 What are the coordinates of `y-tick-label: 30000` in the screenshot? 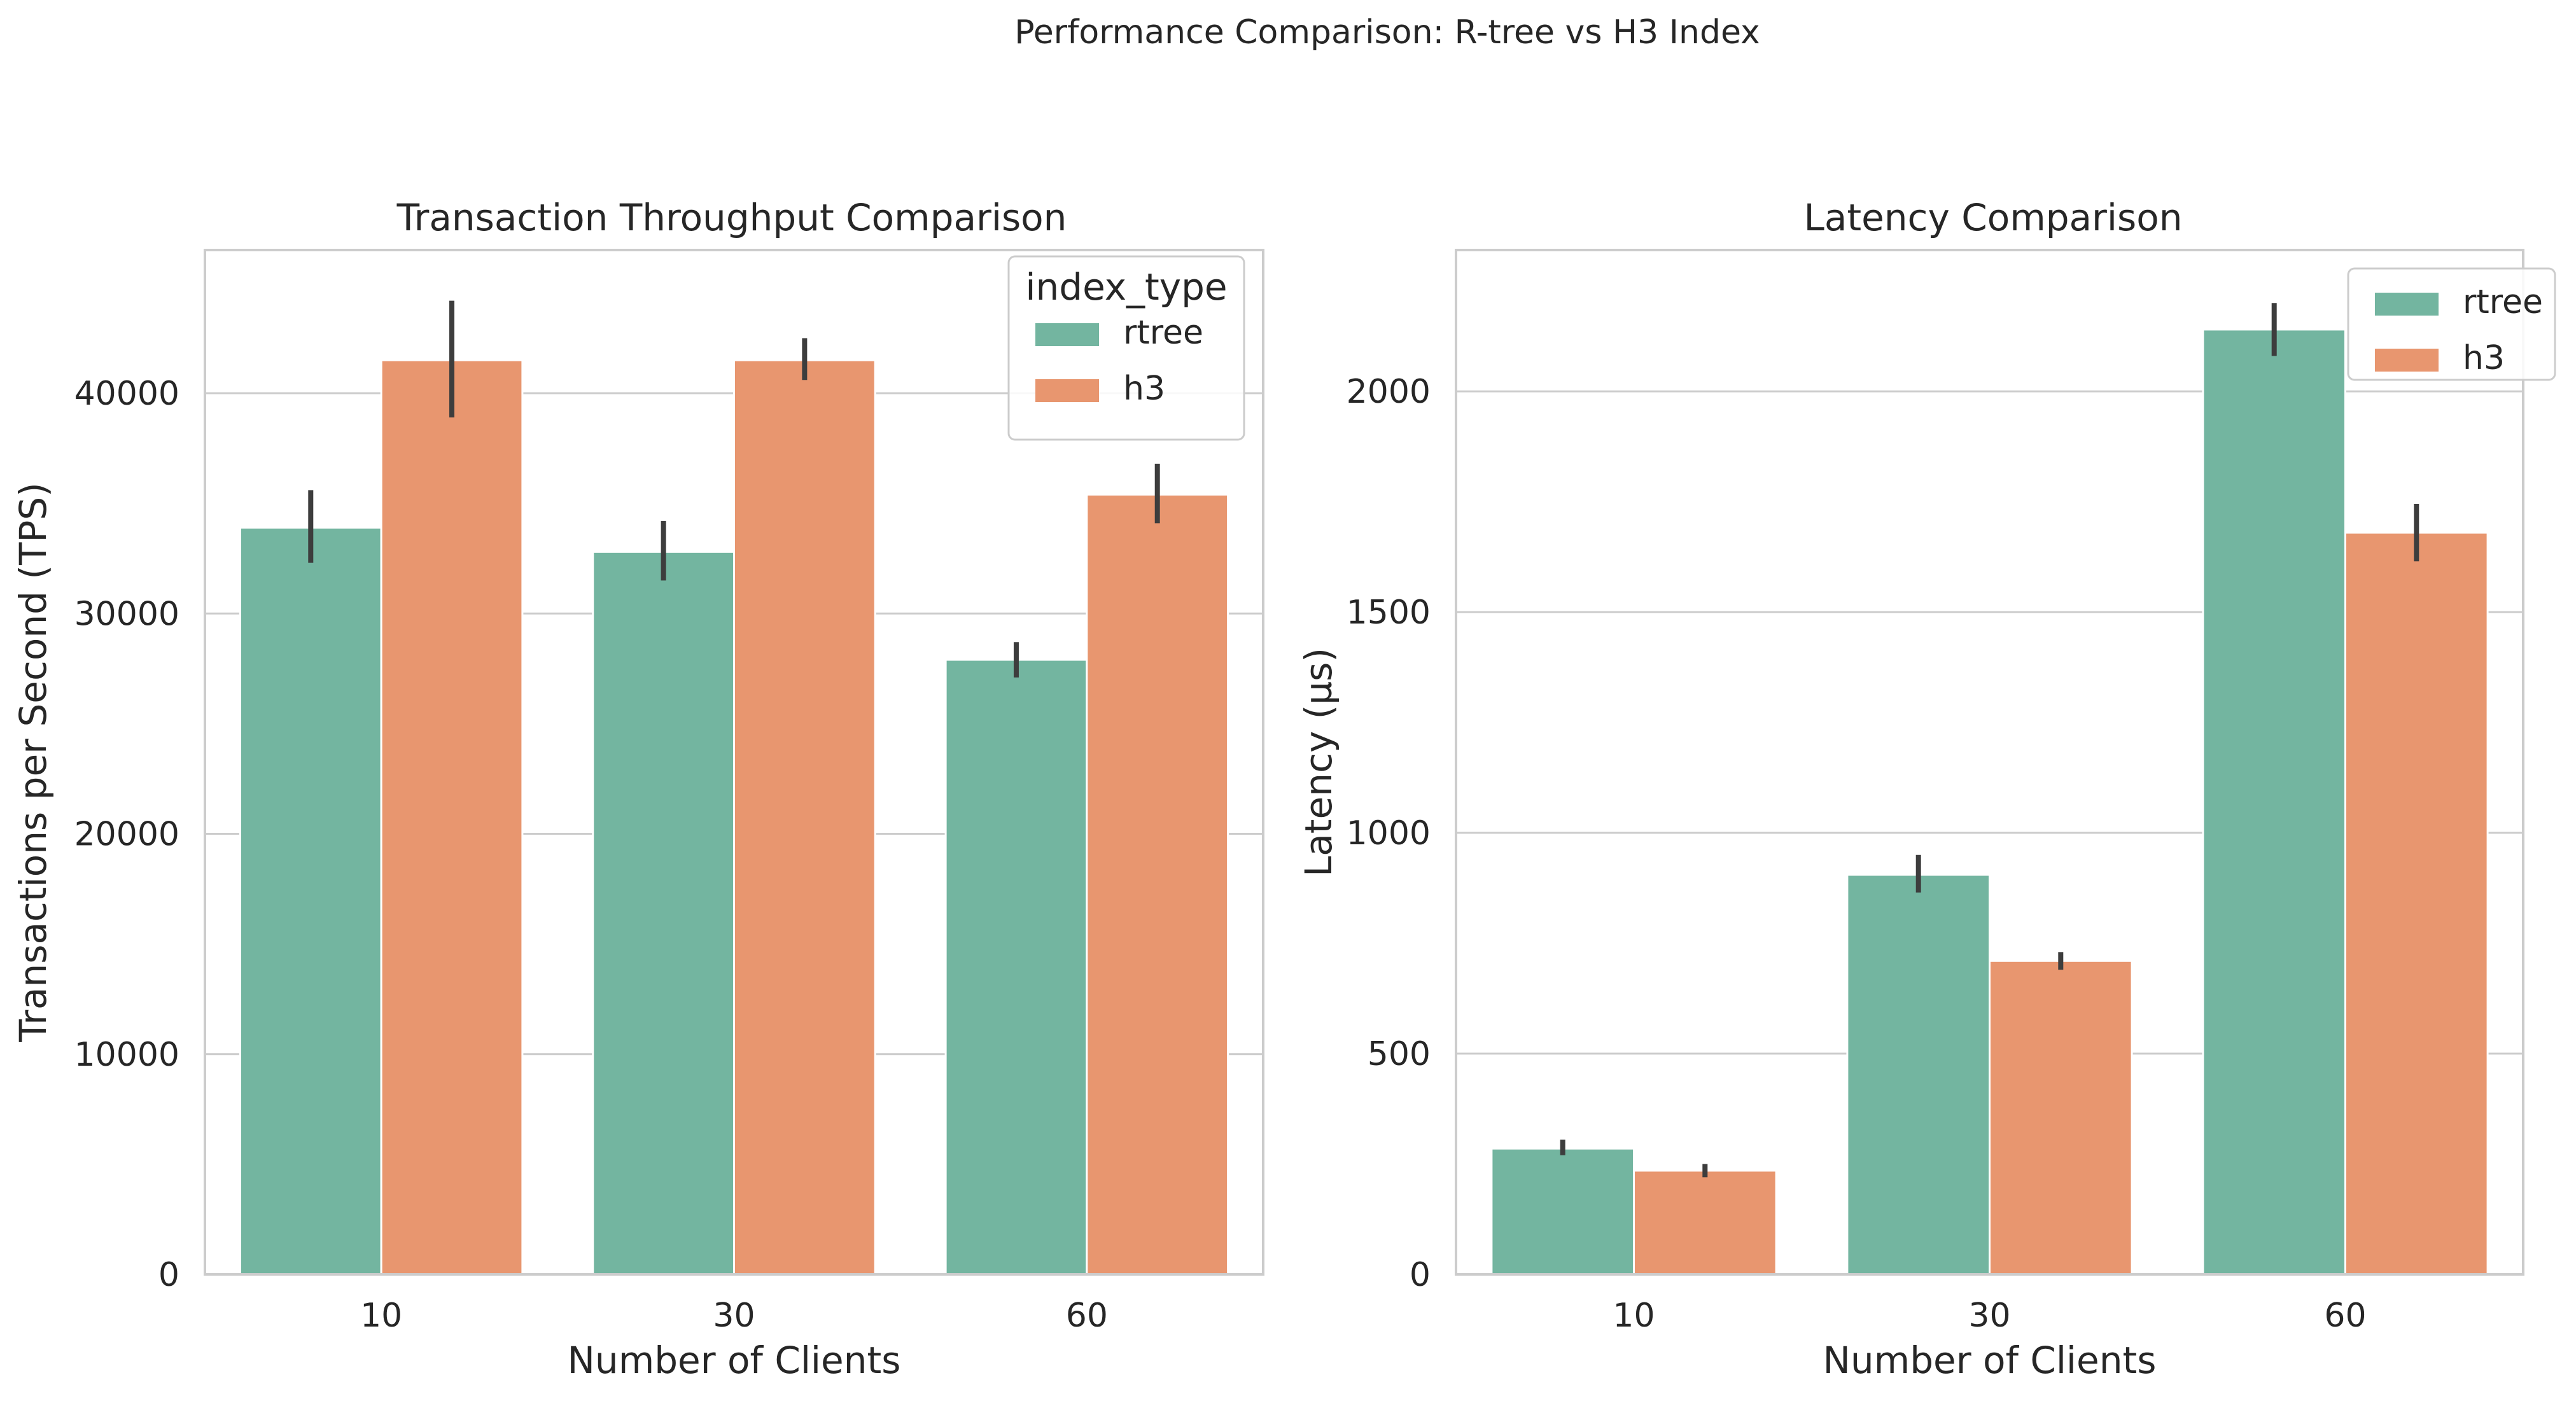 It's located at (126, 614).